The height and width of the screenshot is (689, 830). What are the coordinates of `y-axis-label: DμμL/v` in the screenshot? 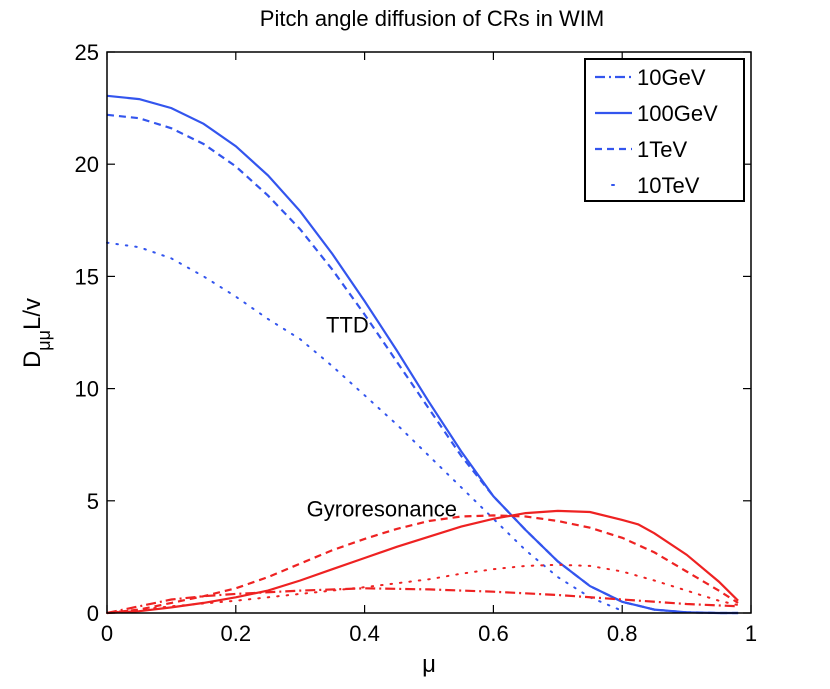 It's located at (36, 333).